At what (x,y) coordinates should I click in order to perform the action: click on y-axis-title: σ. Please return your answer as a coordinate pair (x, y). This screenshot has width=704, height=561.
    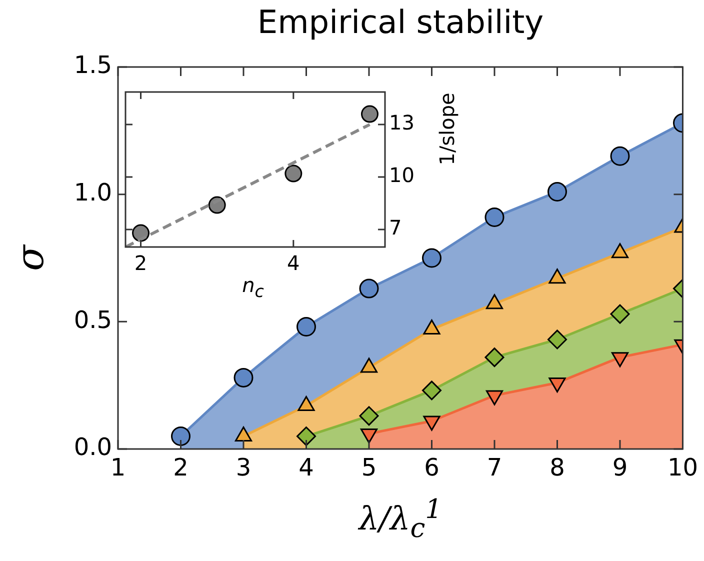
    Looking at the image, I should click on (30, 258).